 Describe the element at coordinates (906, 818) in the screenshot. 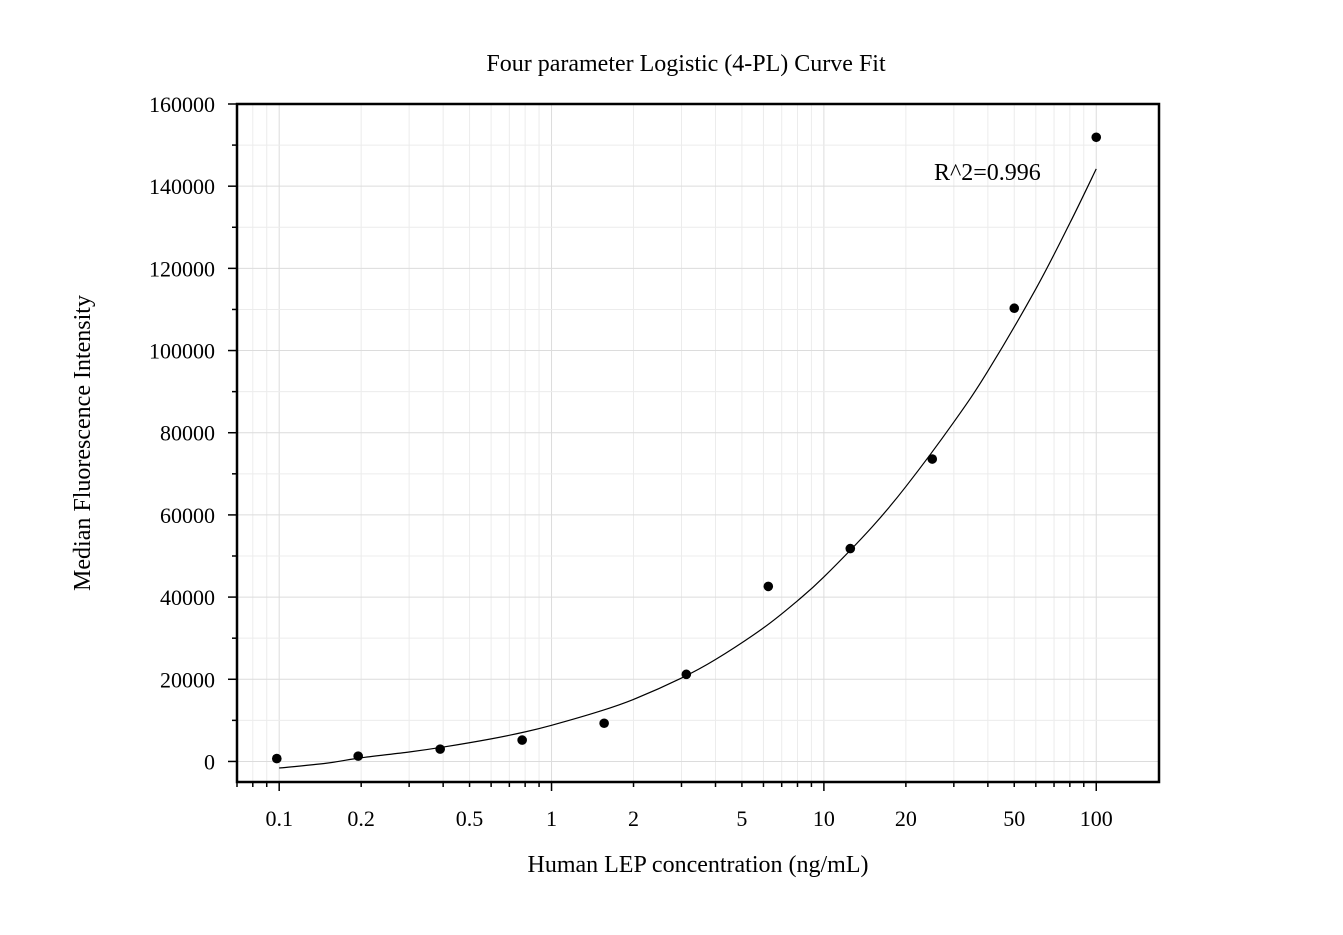

I see `x-tick-label: 20` at that location.